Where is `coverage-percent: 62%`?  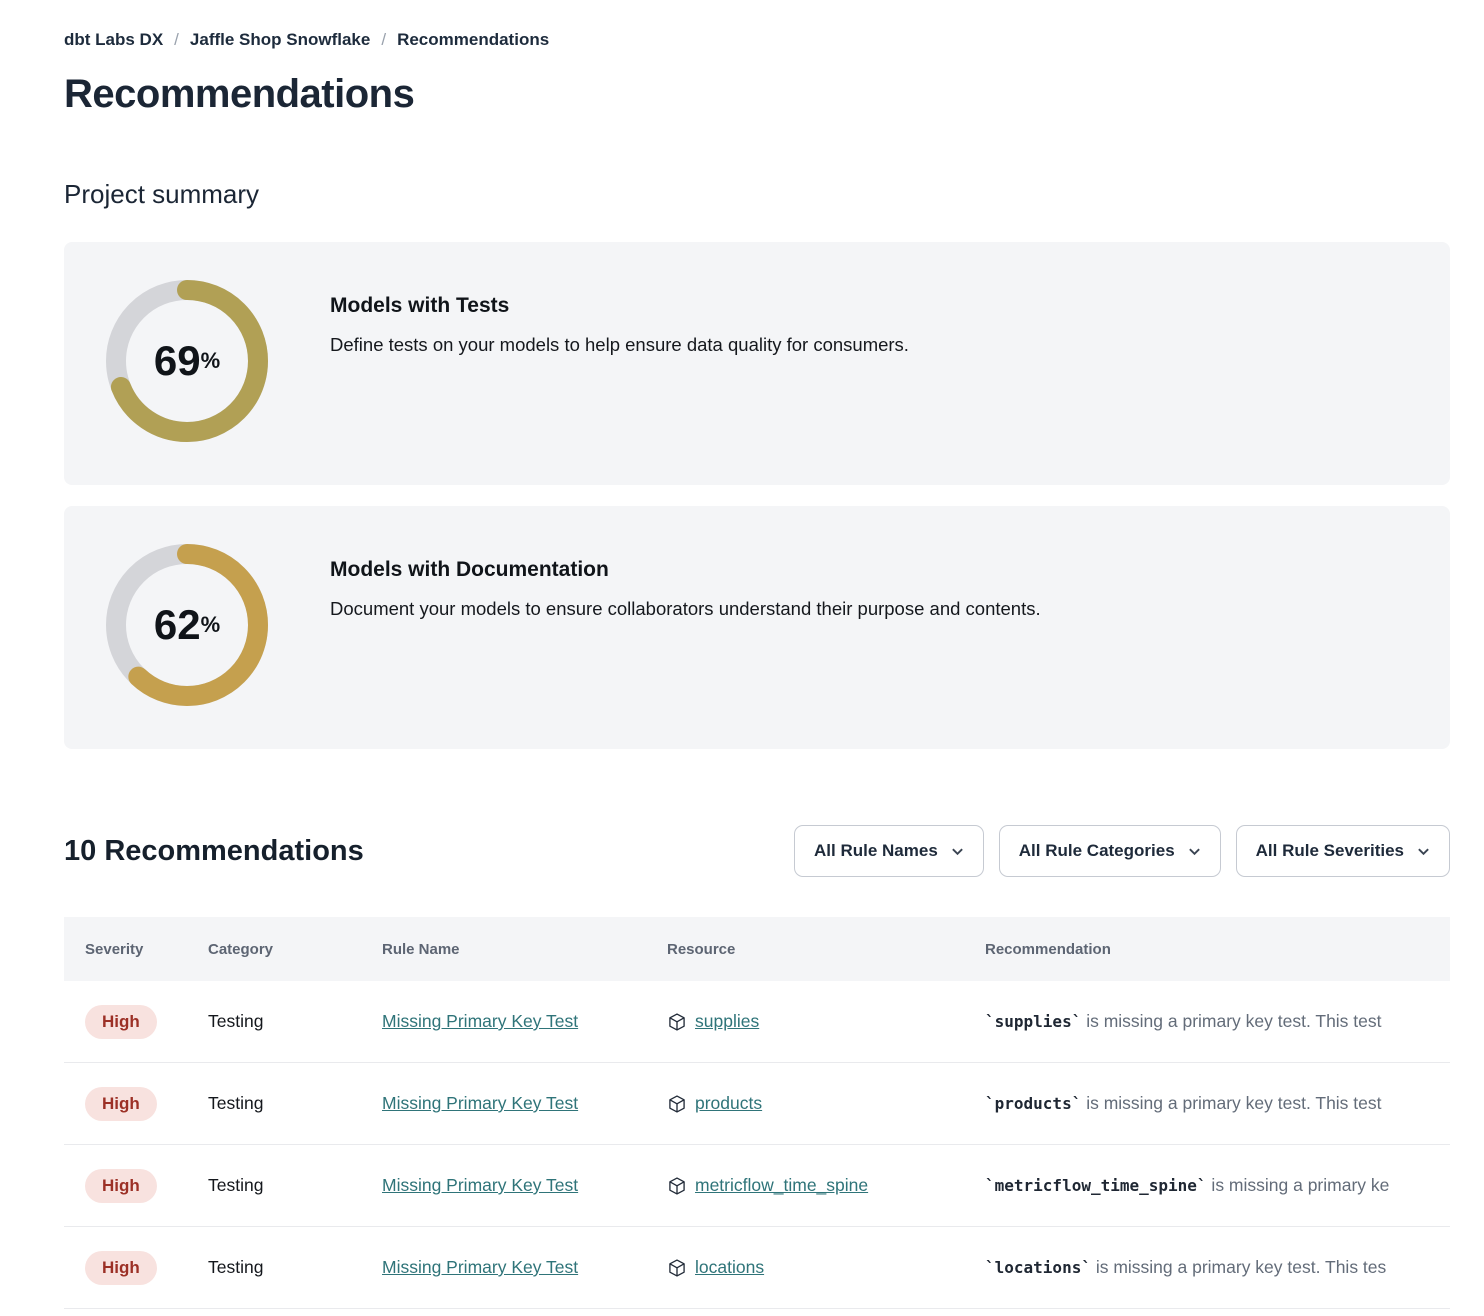
coverage-percent: 62% is located at coordinates (187, 624).